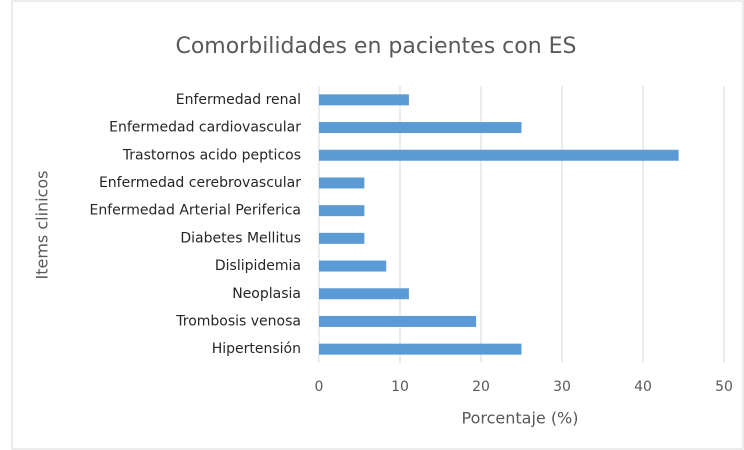  I want to click on y-tick-label: Hipertensión, so click(256, 349).